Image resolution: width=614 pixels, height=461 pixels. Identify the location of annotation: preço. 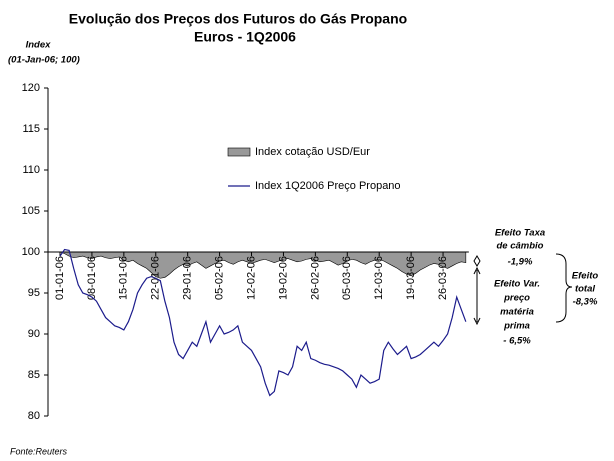
(516, 298).